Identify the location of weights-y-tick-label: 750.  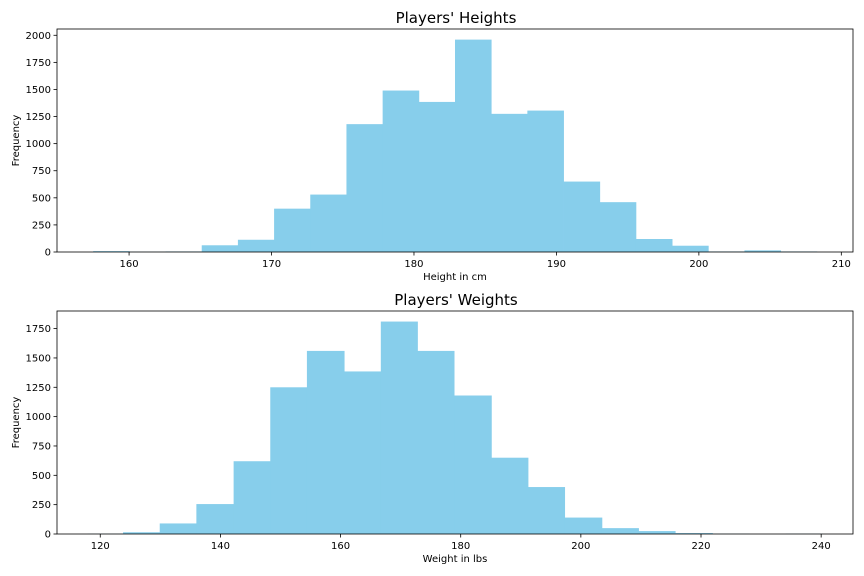
(41, 446).